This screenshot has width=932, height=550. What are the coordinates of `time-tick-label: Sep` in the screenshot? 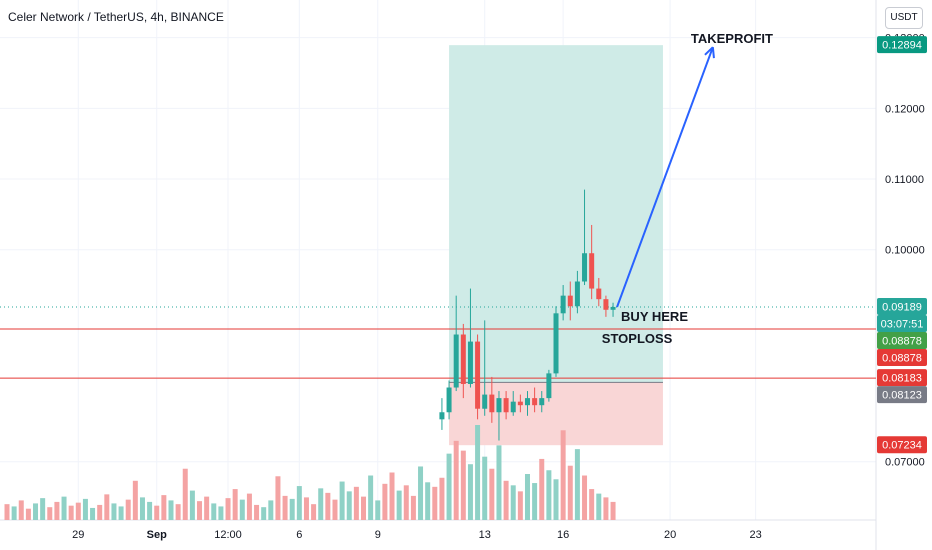 It's located at (157, 535).